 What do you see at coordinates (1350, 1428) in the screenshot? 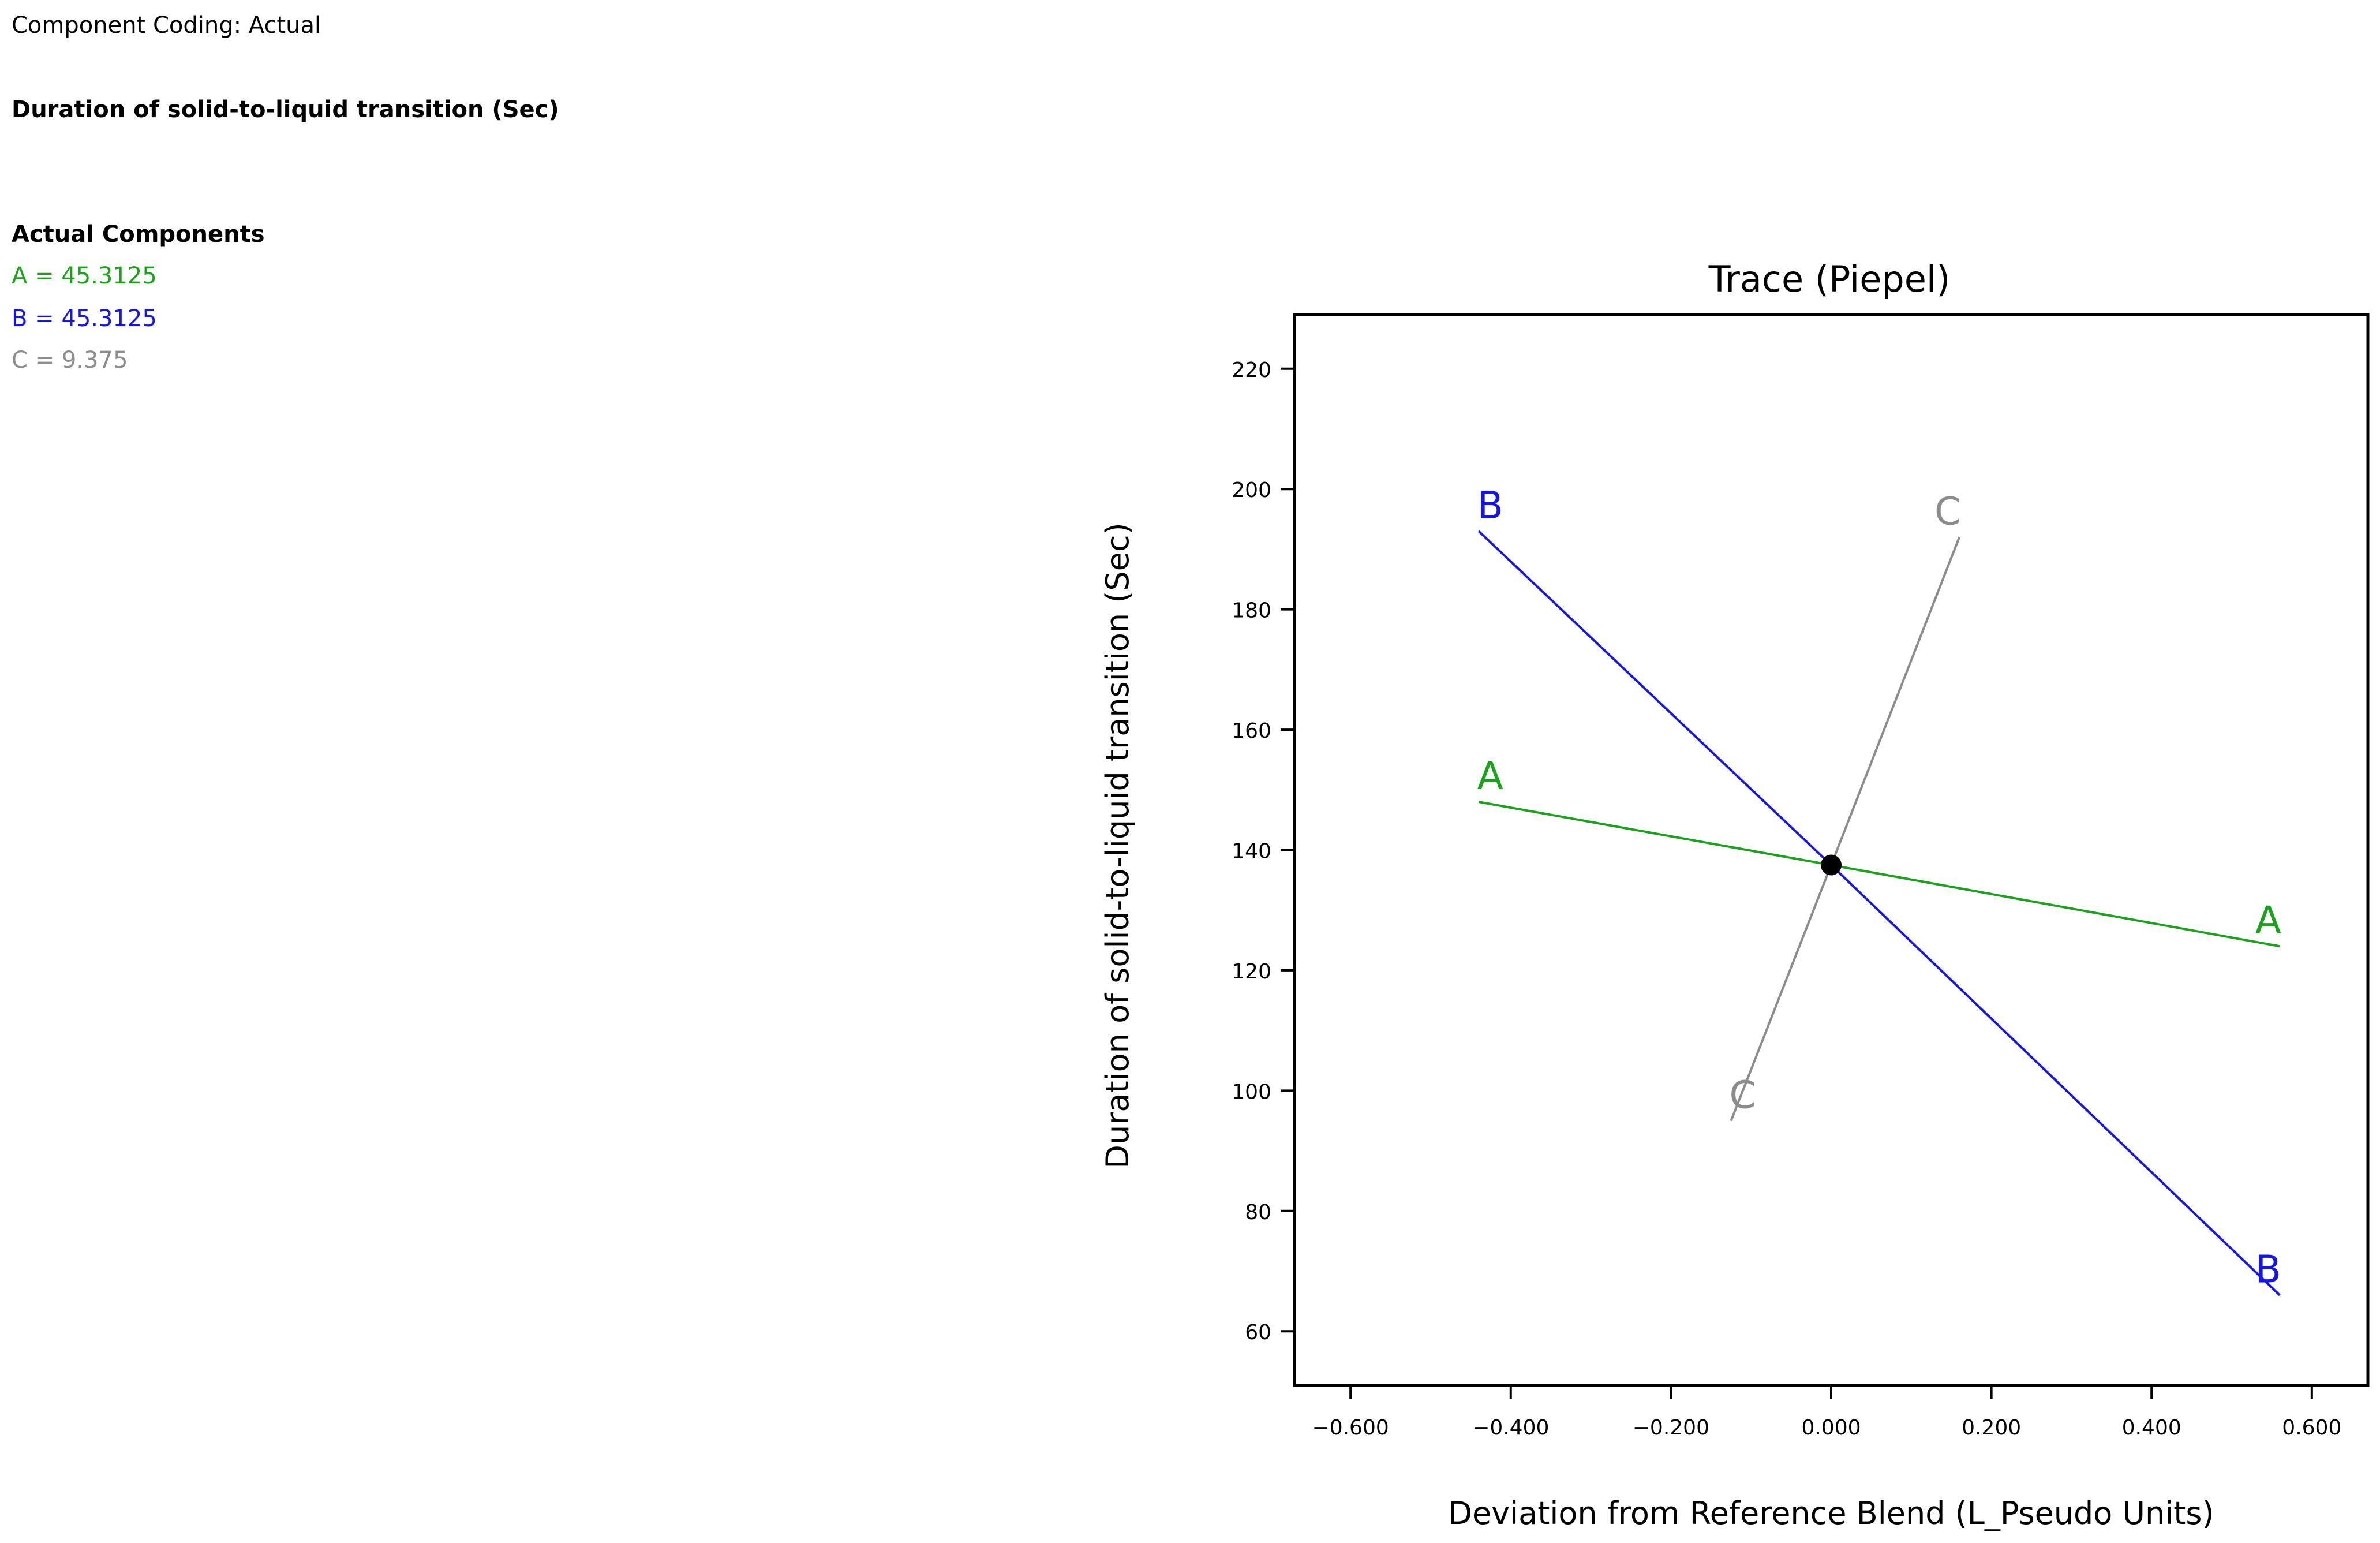
I see `x-tick-label: −0.600` at bounding box center [1350, 1428].